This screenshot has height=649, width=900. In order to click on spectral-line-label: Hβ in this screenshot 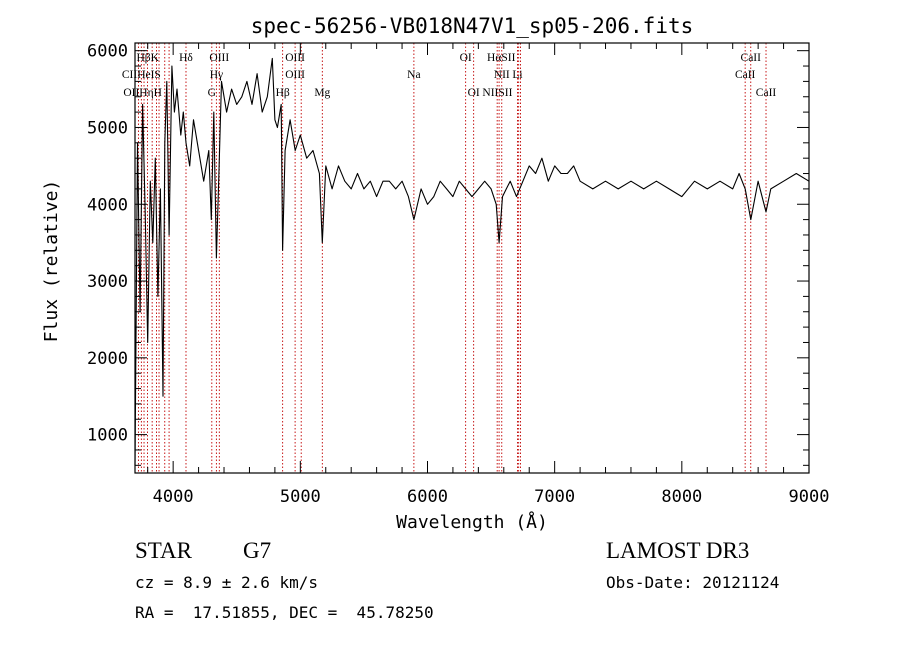, I will do `click(283, 93)`.